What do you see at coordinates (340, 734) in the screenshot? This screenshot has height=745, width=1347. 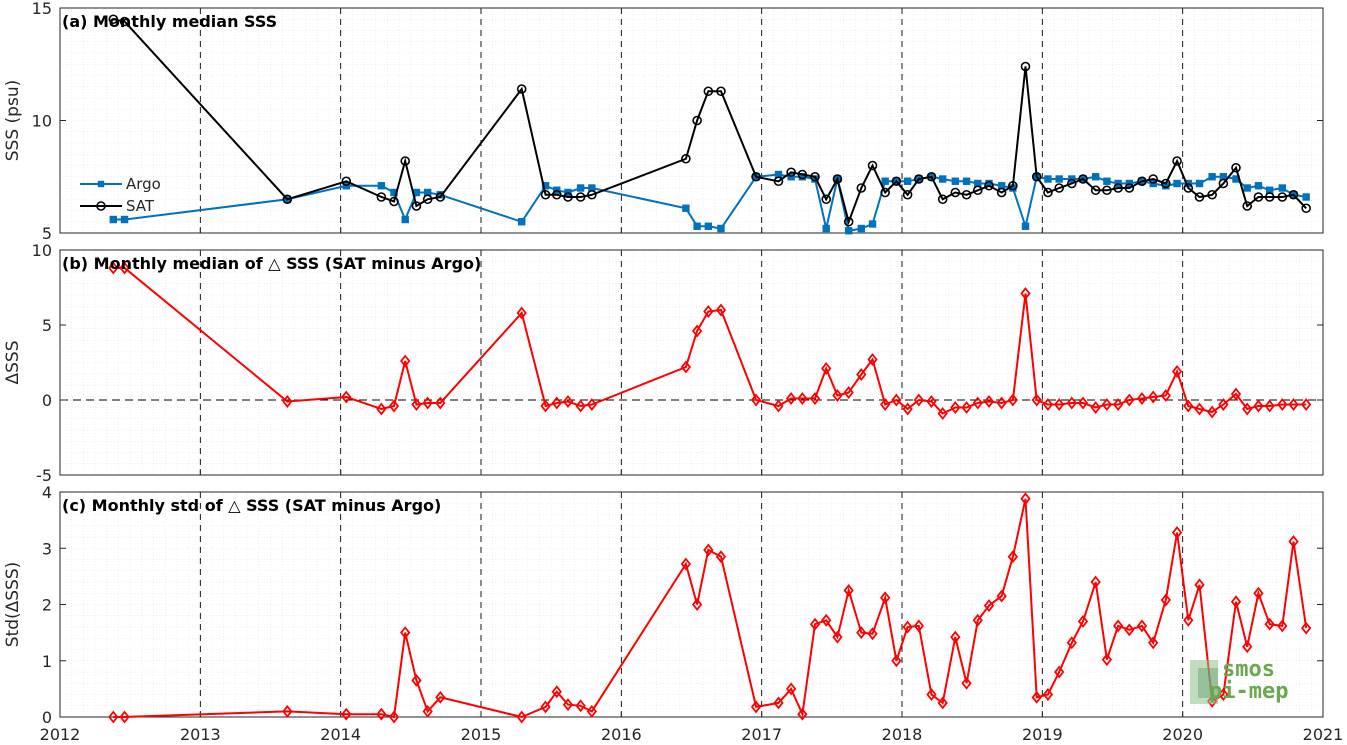 I see `x-tick-label: 2014` at bounding box center [340, 734].